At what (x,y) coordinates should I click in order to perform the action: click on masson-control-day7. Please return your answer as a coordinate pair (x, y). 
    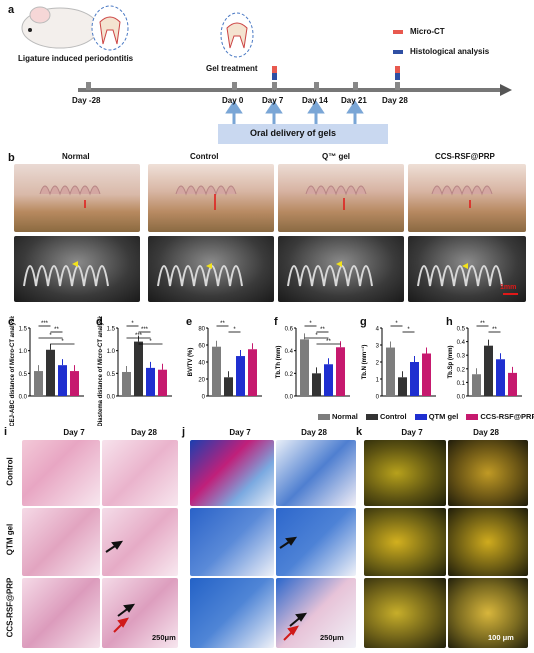
    Looking at the image, I should click on (232, 473).